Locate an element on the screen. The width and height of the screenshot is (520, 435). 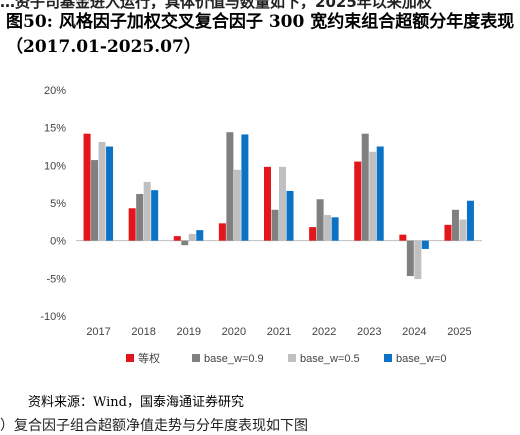
bar-2017-basew09-s1 is located at coordinates (95, 200).